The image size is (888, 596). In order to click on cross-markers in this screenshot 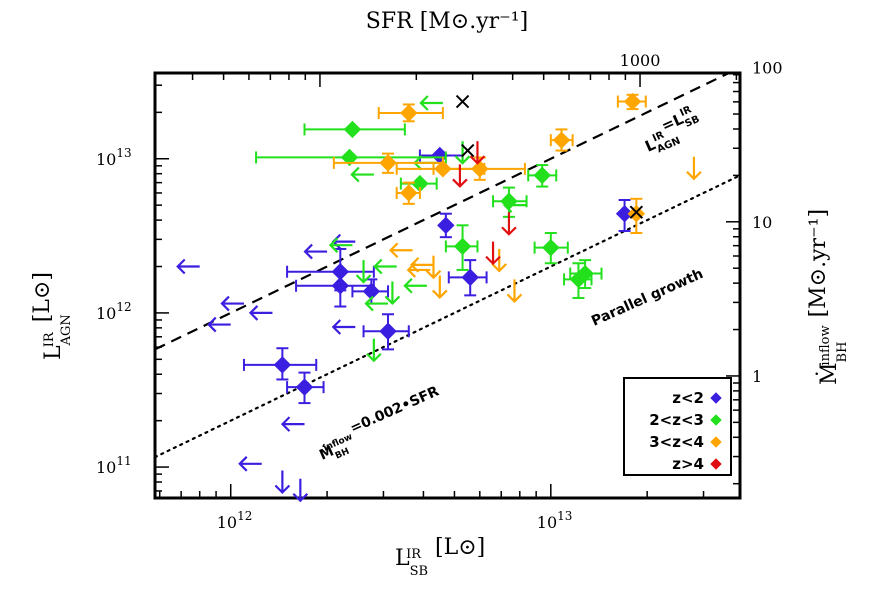, I will do `click(549, 156)`.